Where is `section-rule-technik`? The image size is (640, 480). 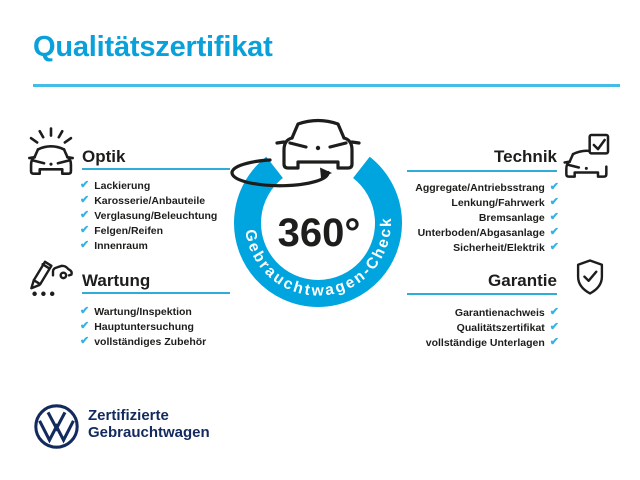
section-rule-technik is located at coordinates (482, 171).